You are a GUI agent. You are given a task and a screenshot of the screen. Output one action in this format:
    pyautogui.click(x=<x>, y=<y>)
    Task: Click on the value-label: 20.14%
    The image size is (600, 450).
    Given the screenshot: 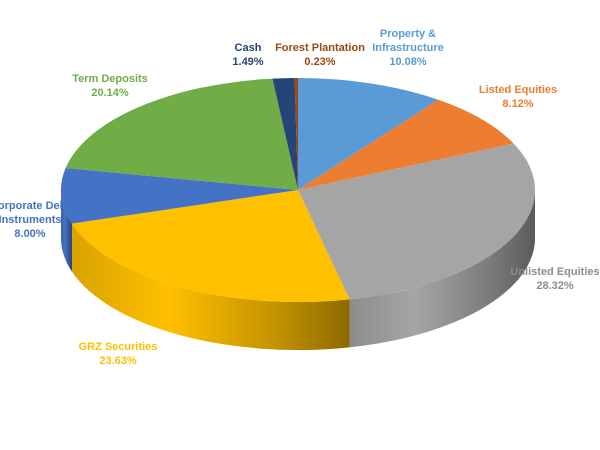 What is the action you would take?
    pyautogui.click(x=110, y=93)
    